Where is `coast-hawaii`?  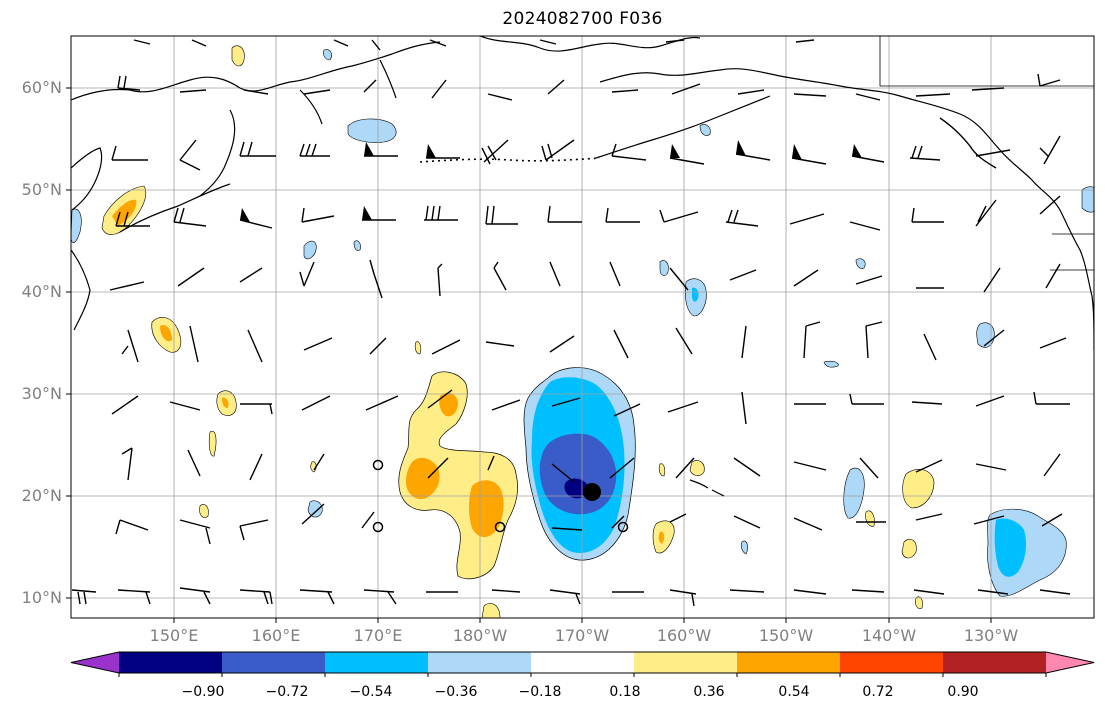 coast-hawaii is located at coordinates (707, 488).